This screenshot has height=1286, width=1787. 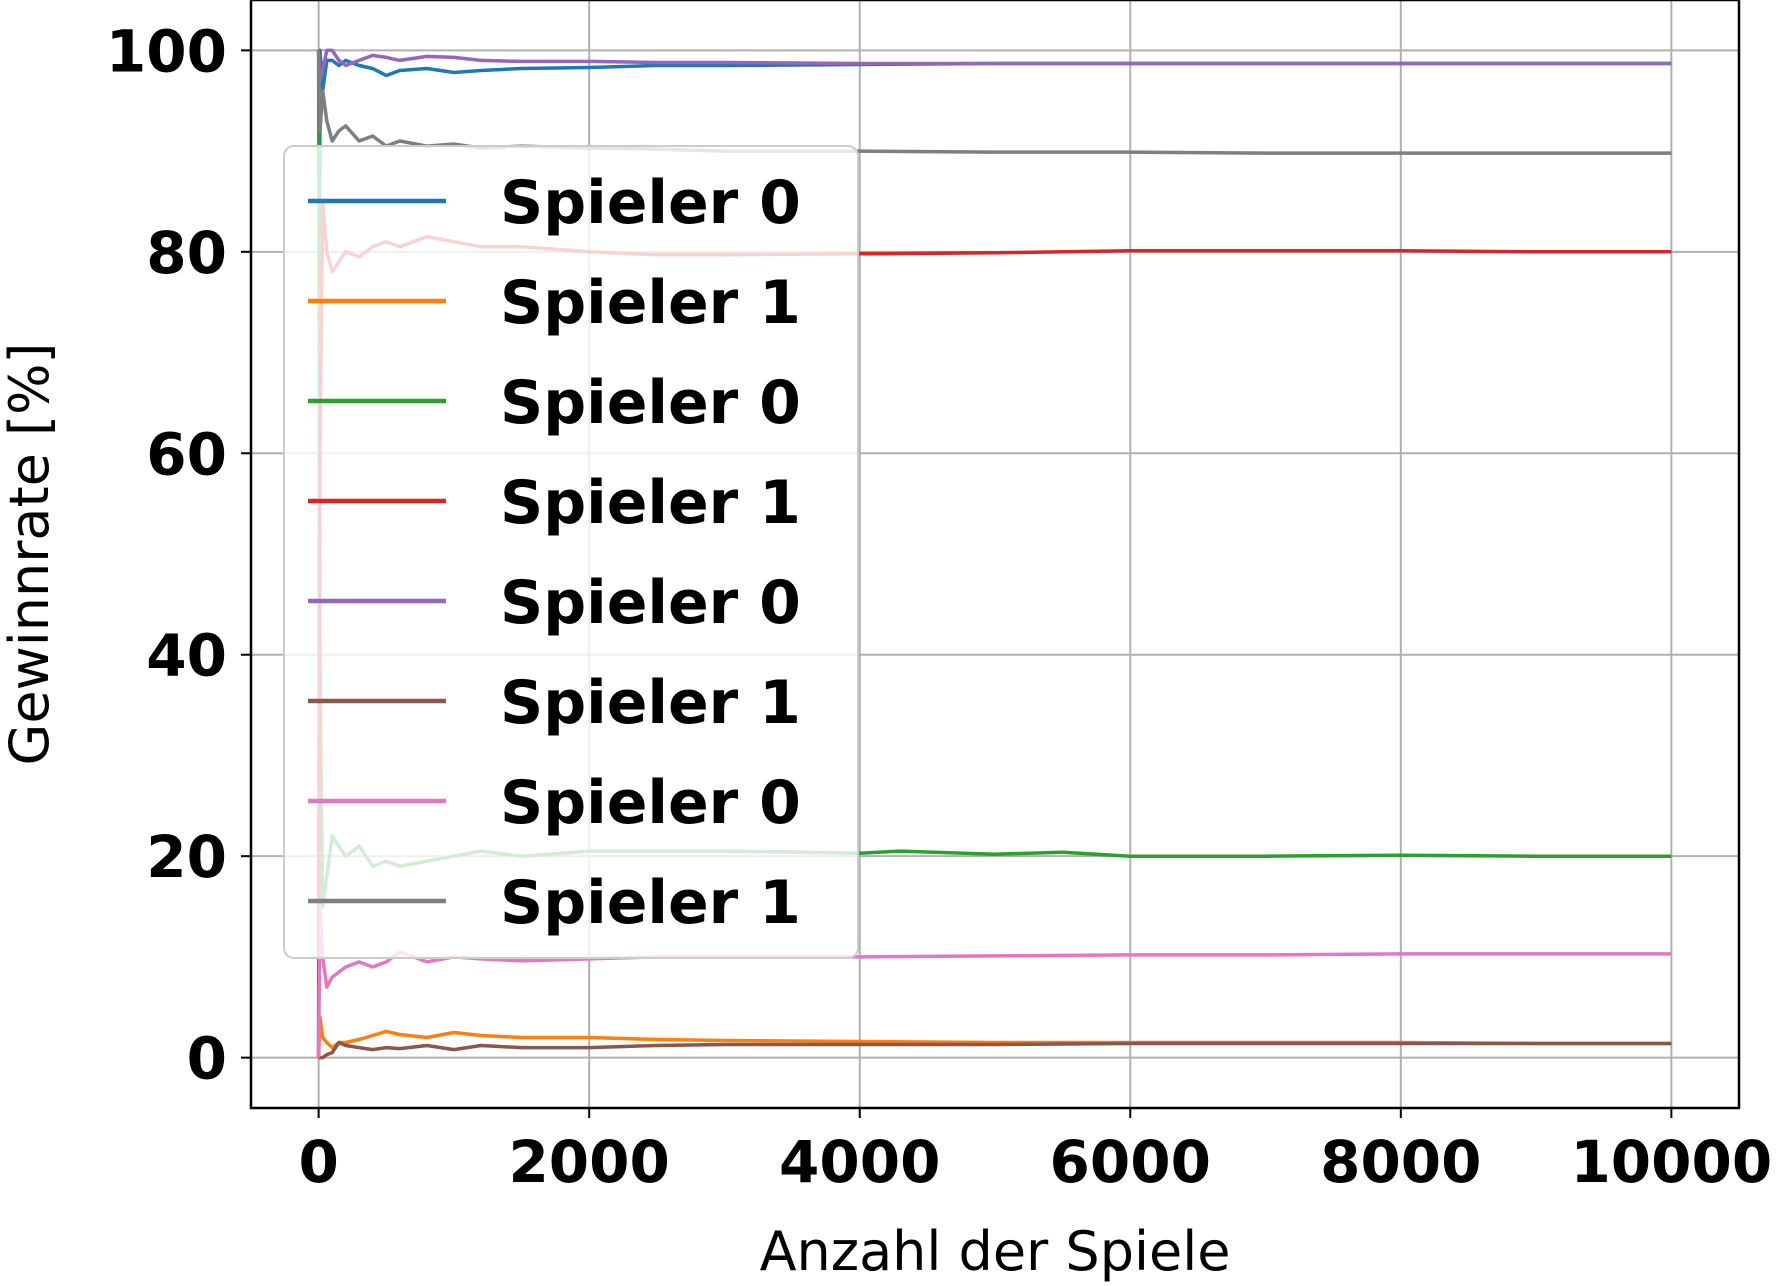 I want to click on y-axis-label: Gewinnrate [%], so click(x=30, y=554).